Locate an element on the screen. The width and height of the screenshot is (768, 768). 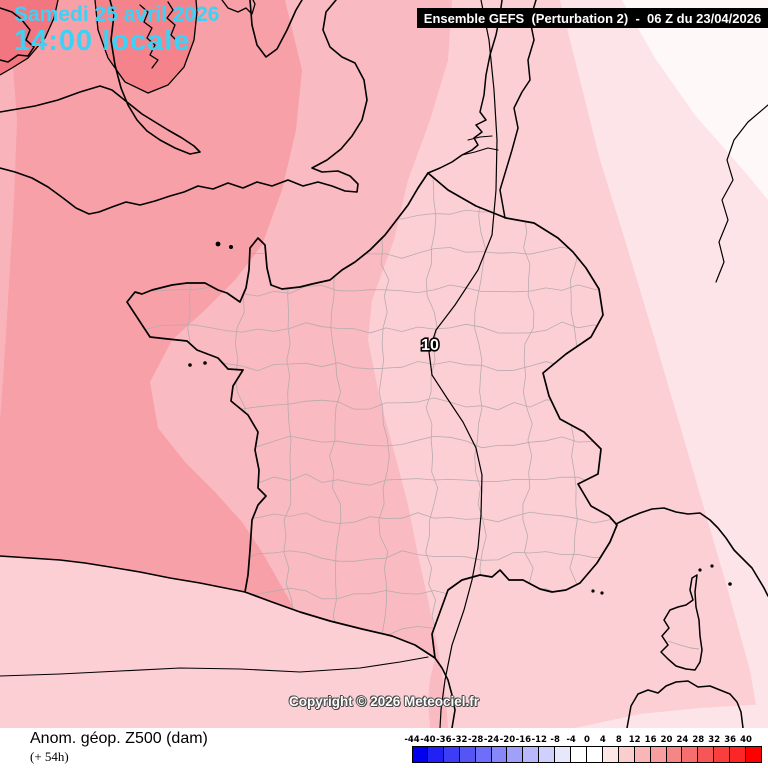
scale-tick-label: 24 is located at coordinates (682, 740).